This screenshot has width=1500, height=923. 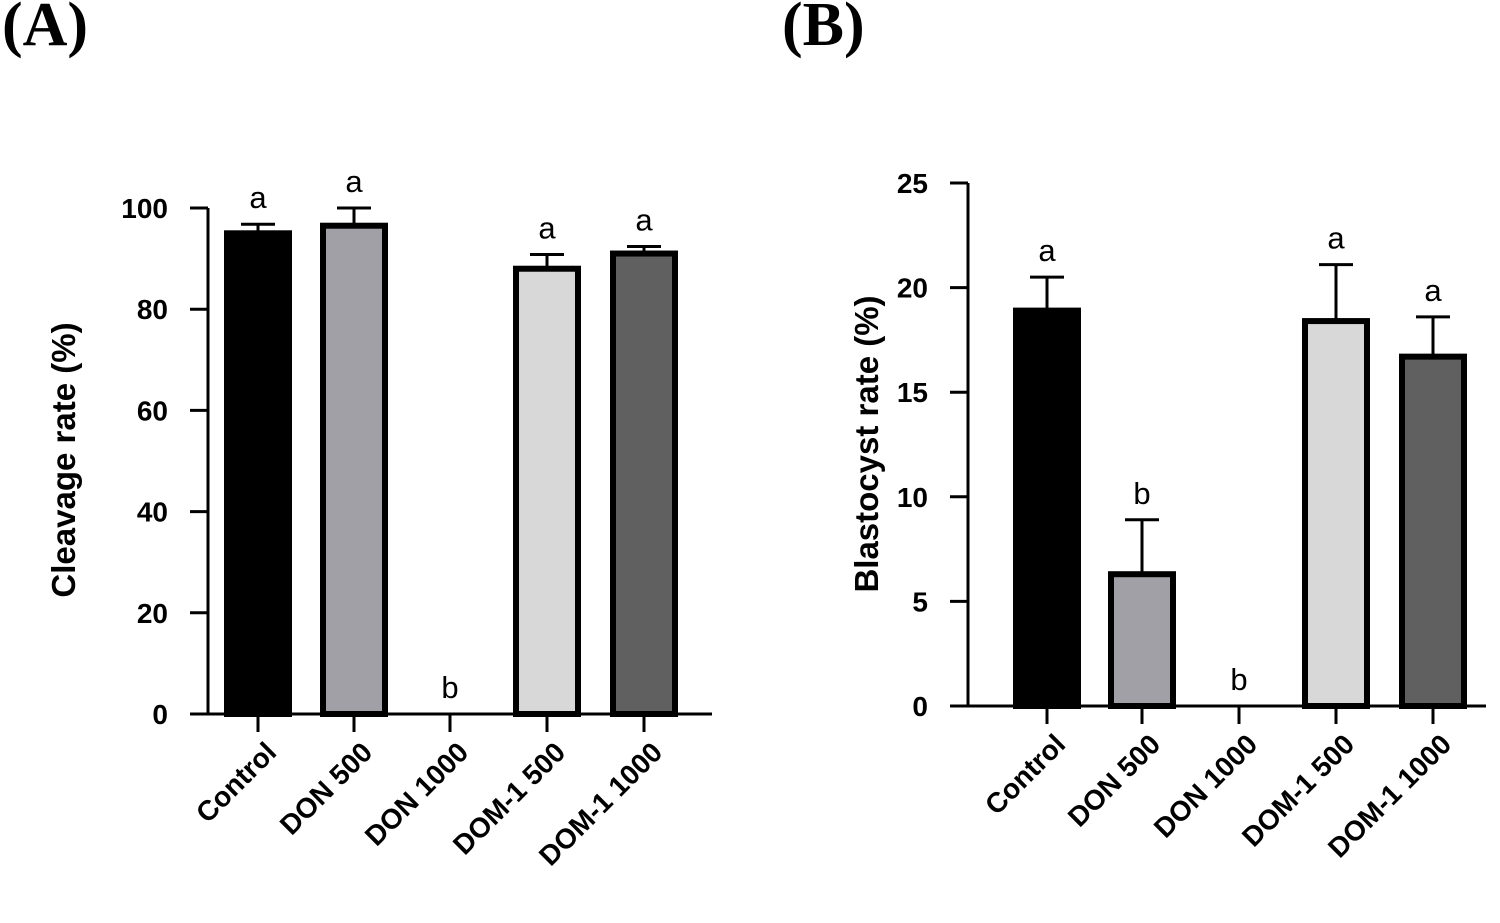 What do you see at coordinates (866, 443) in the screenshot?
I see `y-axis-label: Blastocyst rate (%)` at bounding box center [866, 443].